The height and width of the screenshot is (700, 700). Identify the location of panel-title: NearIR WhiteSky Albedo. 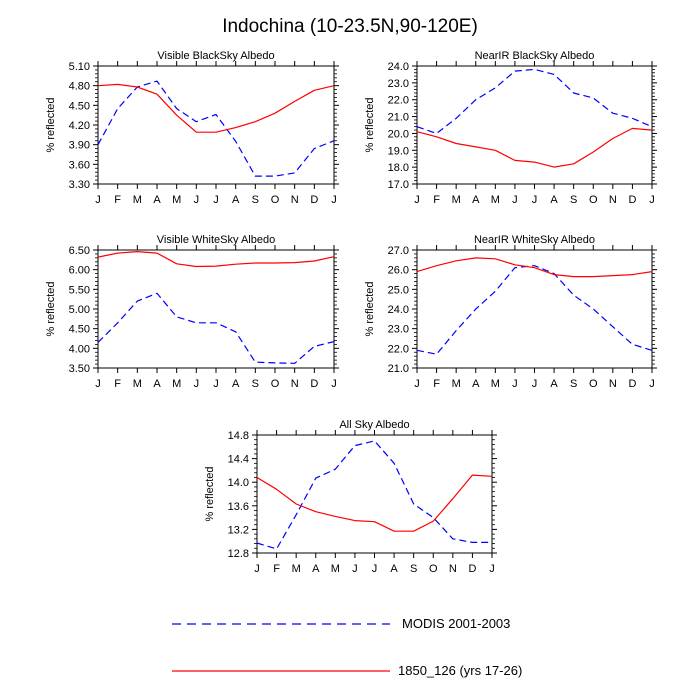
(534, 240).